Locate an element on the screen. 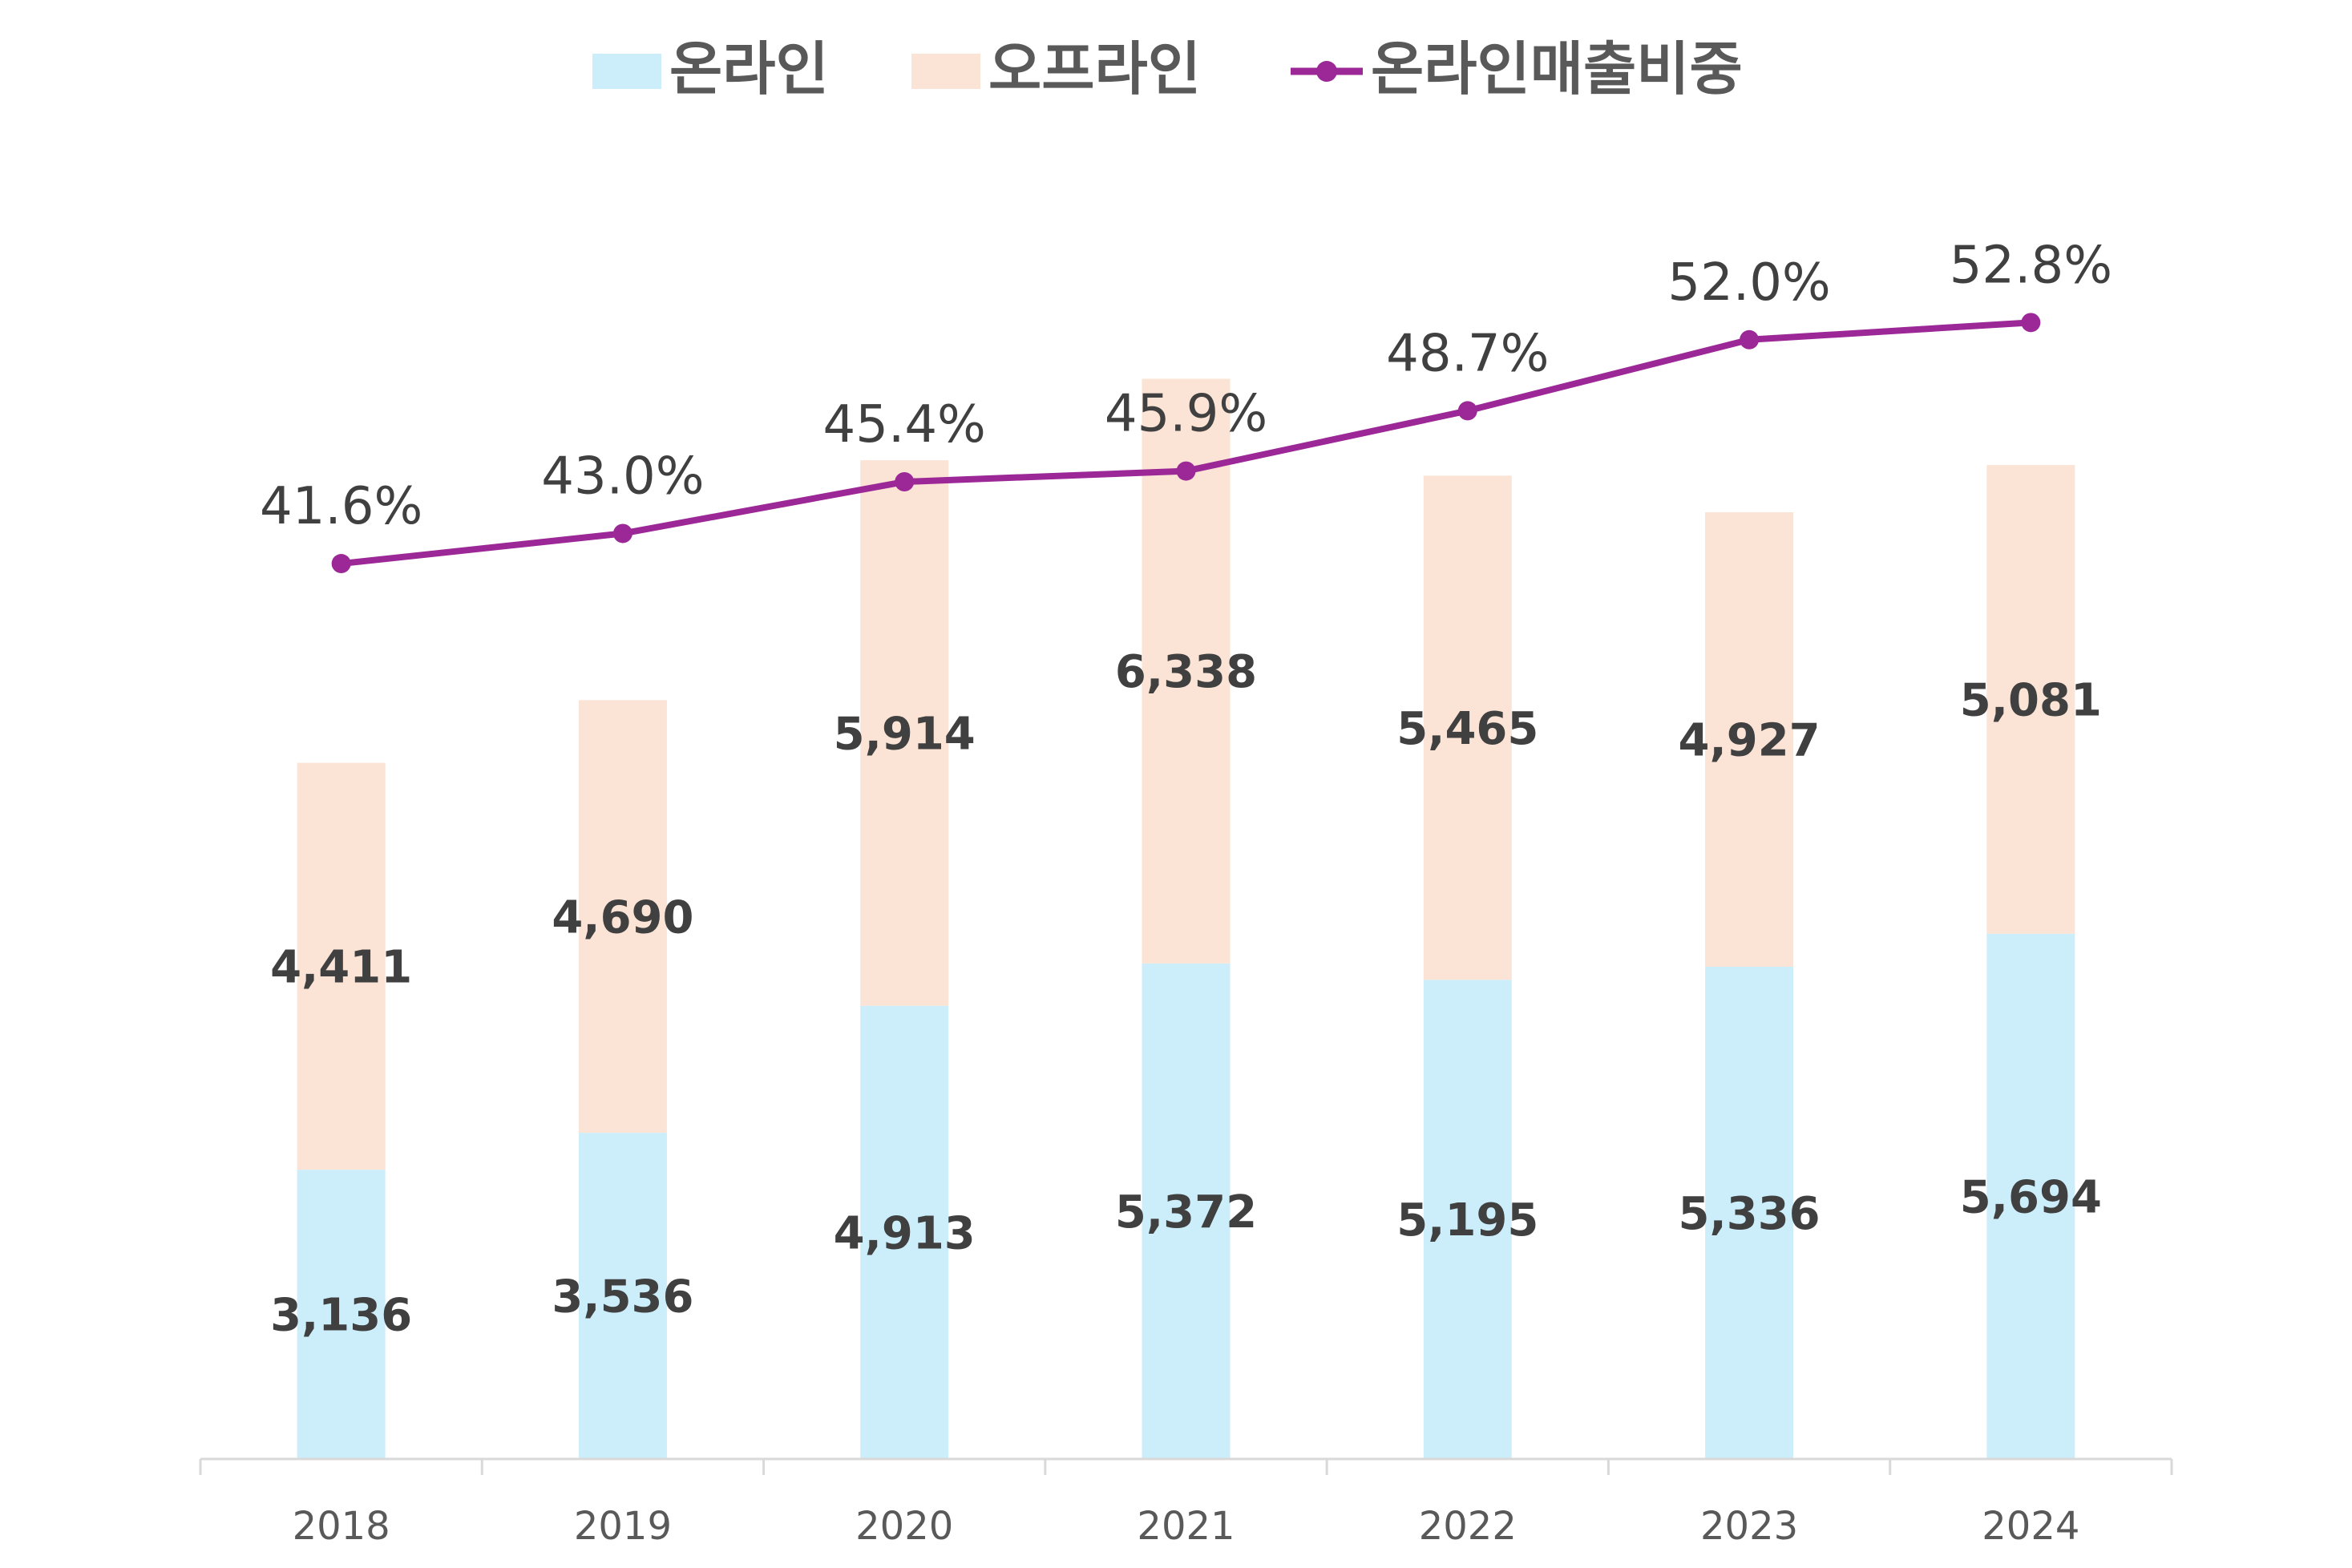  data-label-offline: 5,465 is located at coordinates (1467, 729).